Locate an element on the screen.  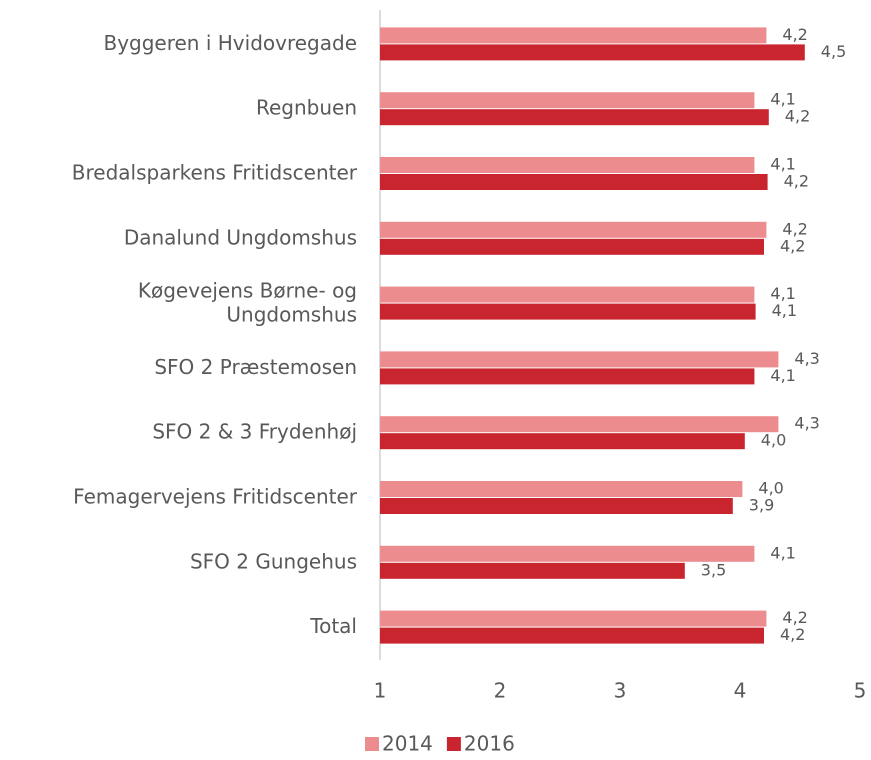
x-tick-label: 5 is located at coordinates (860, 691).